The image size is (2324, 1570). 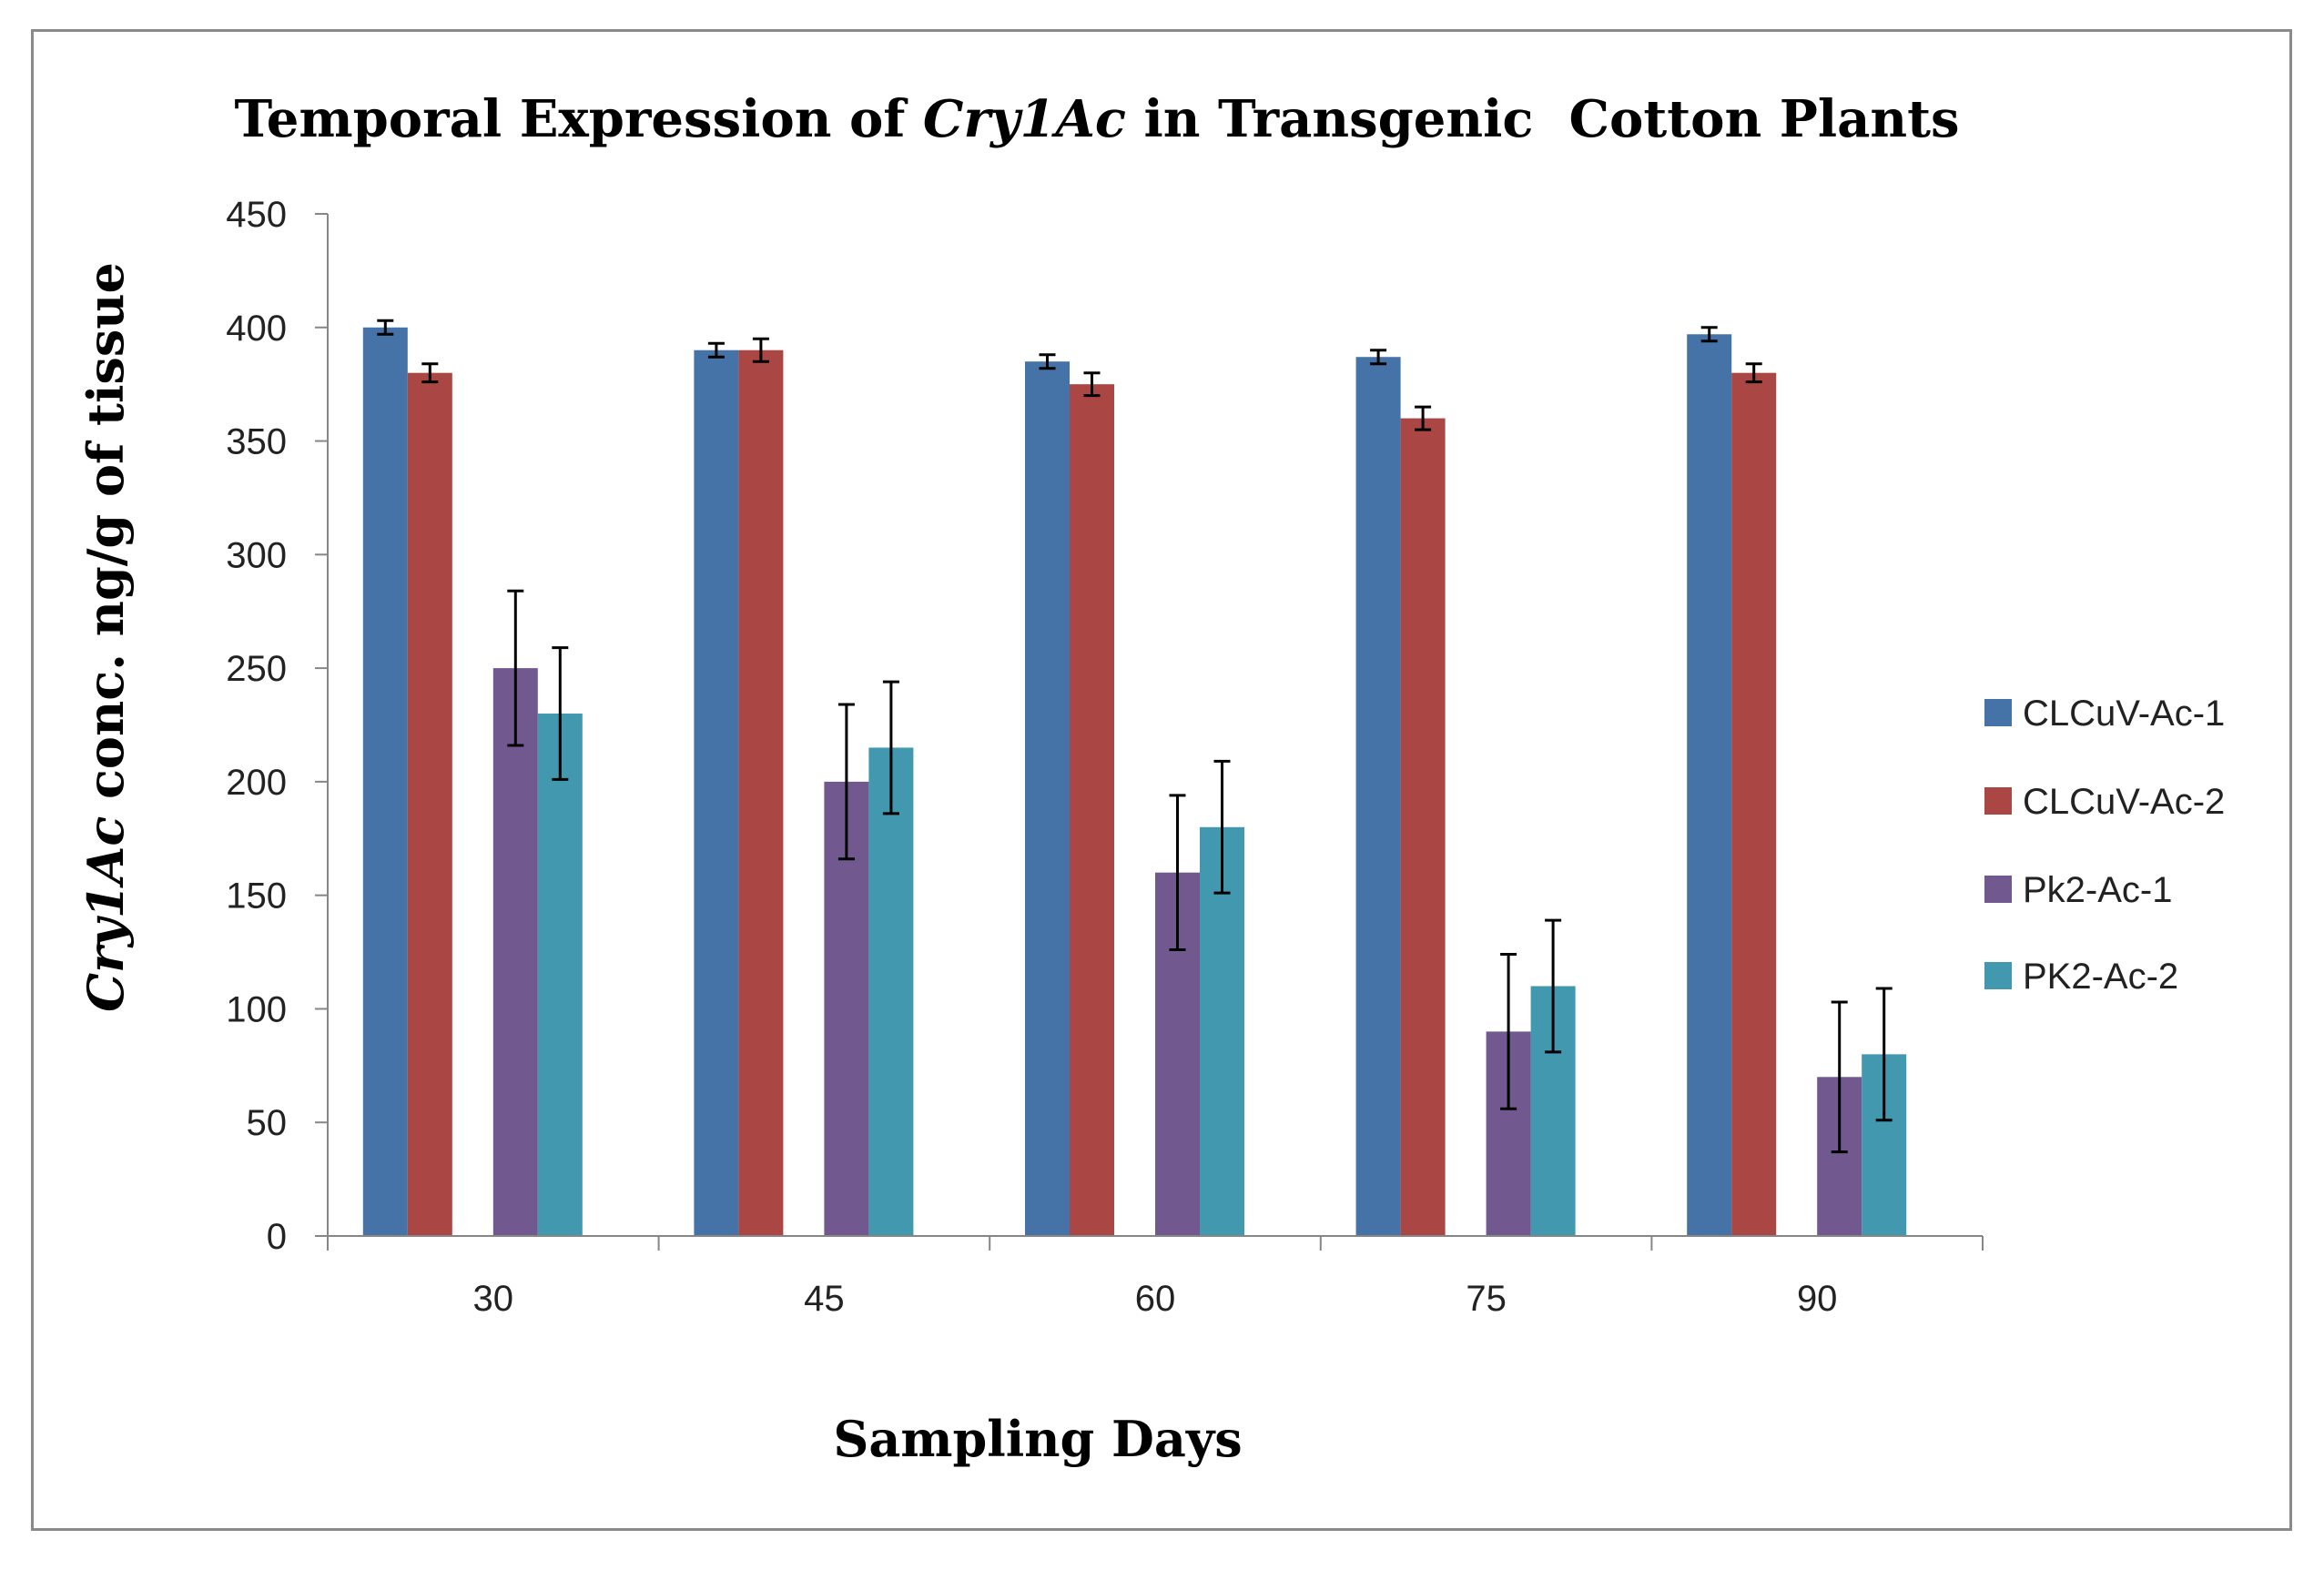 What do you see at coordinates (256, 783) in the screenshot?
I see `y-tick-label: 200` at bounding box center [256, 783].